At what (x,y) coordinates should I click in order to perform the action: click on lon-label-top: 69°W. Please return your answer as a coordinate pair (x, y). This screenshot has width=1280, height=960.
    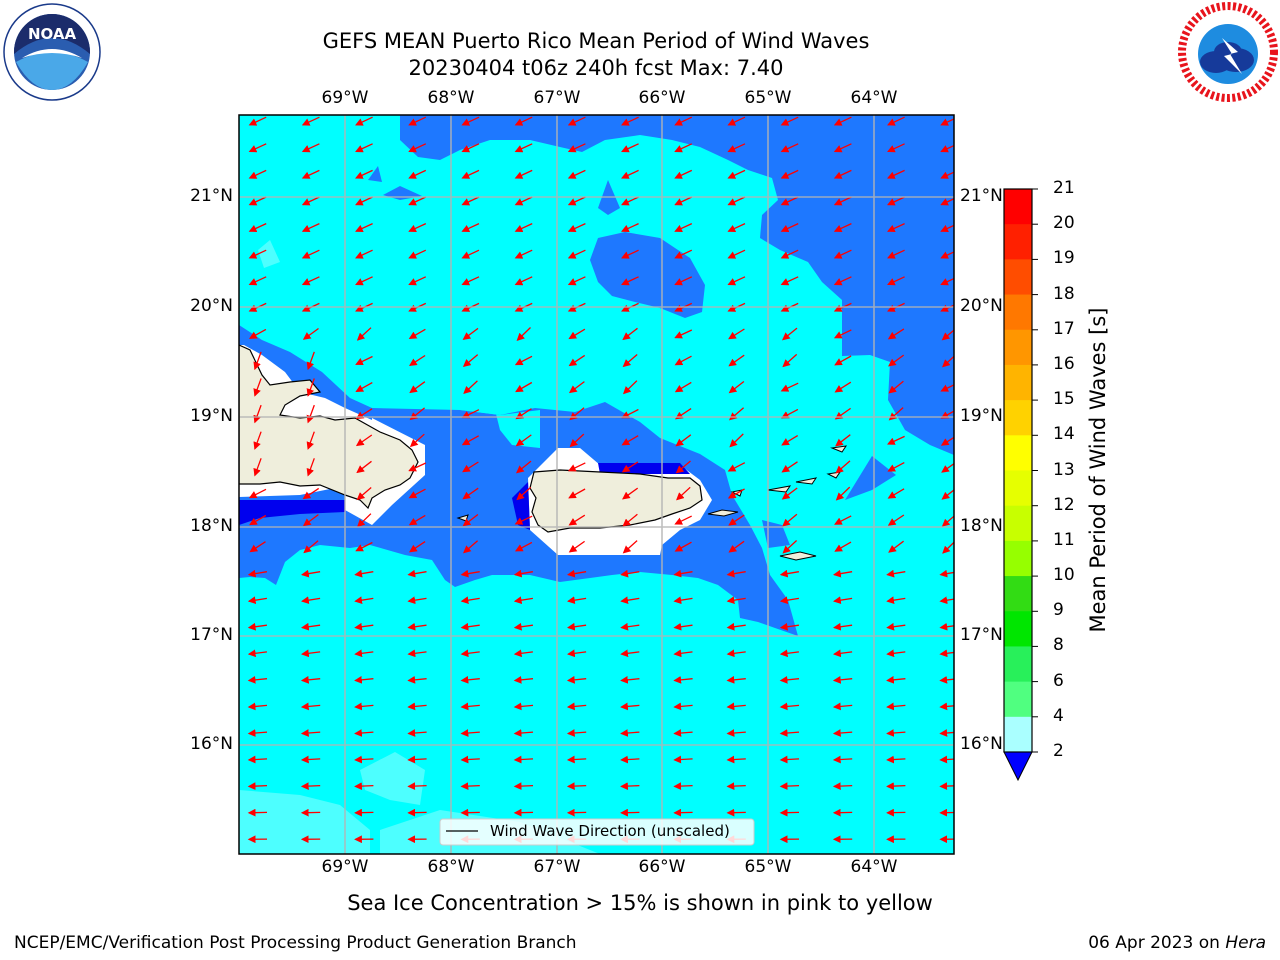
    Looking at the image, I should click on (345, 98).